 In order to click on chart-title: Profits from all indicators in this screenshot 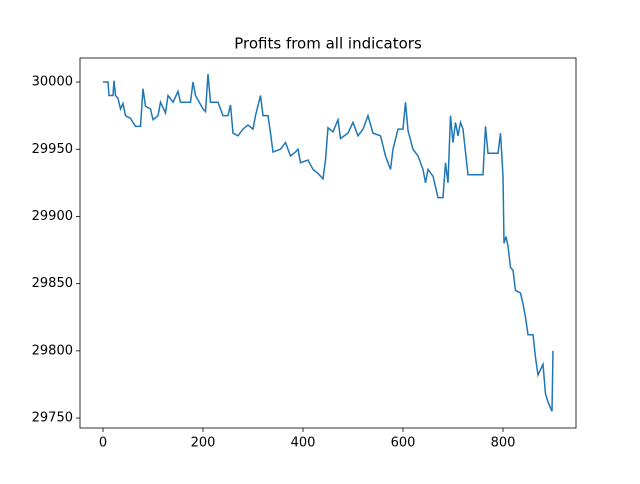, I will do `click(328, 44)`.